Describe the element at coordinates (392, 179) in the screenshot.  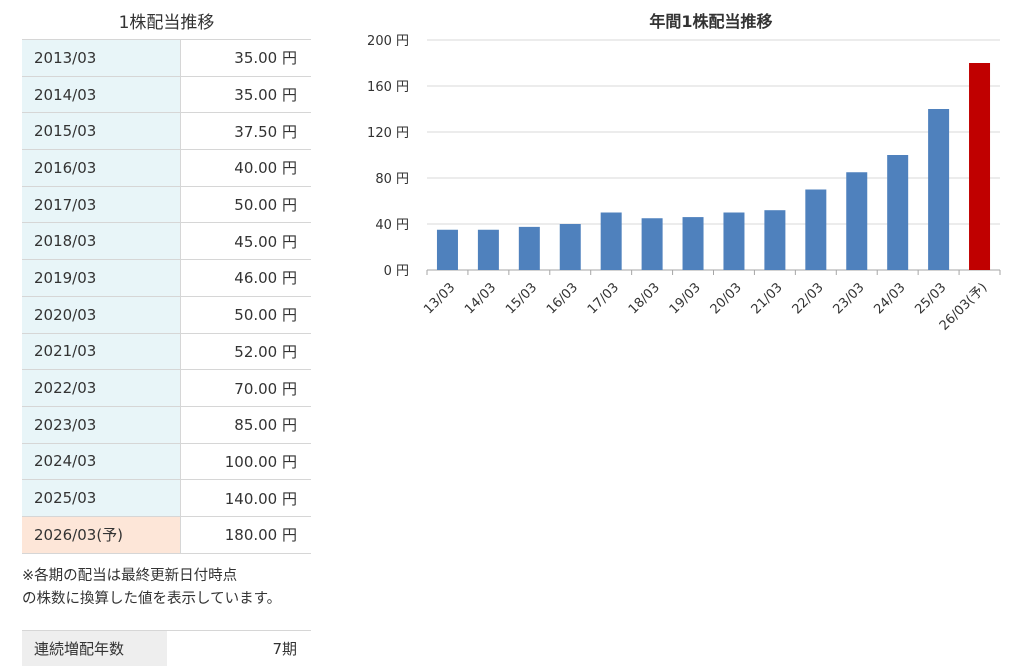
I see `y-tick-label: 80 円` at that location.